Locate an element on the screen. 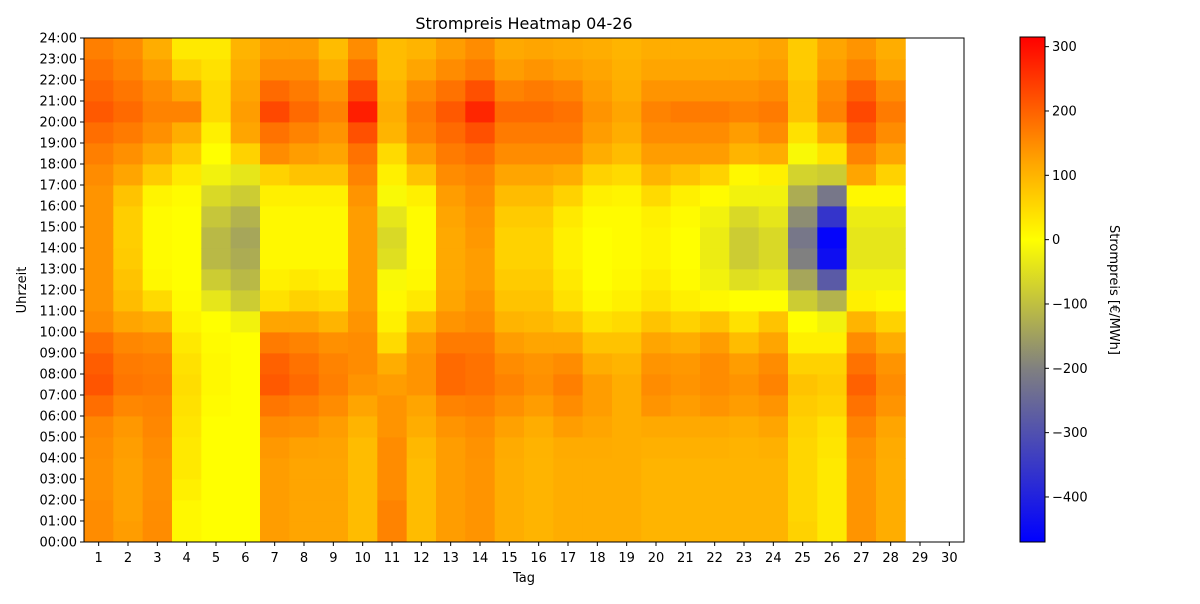 The width and height of the screenshot is (1200, 604). y-tick-label: 16:00 is located at coordinates (58, 207).